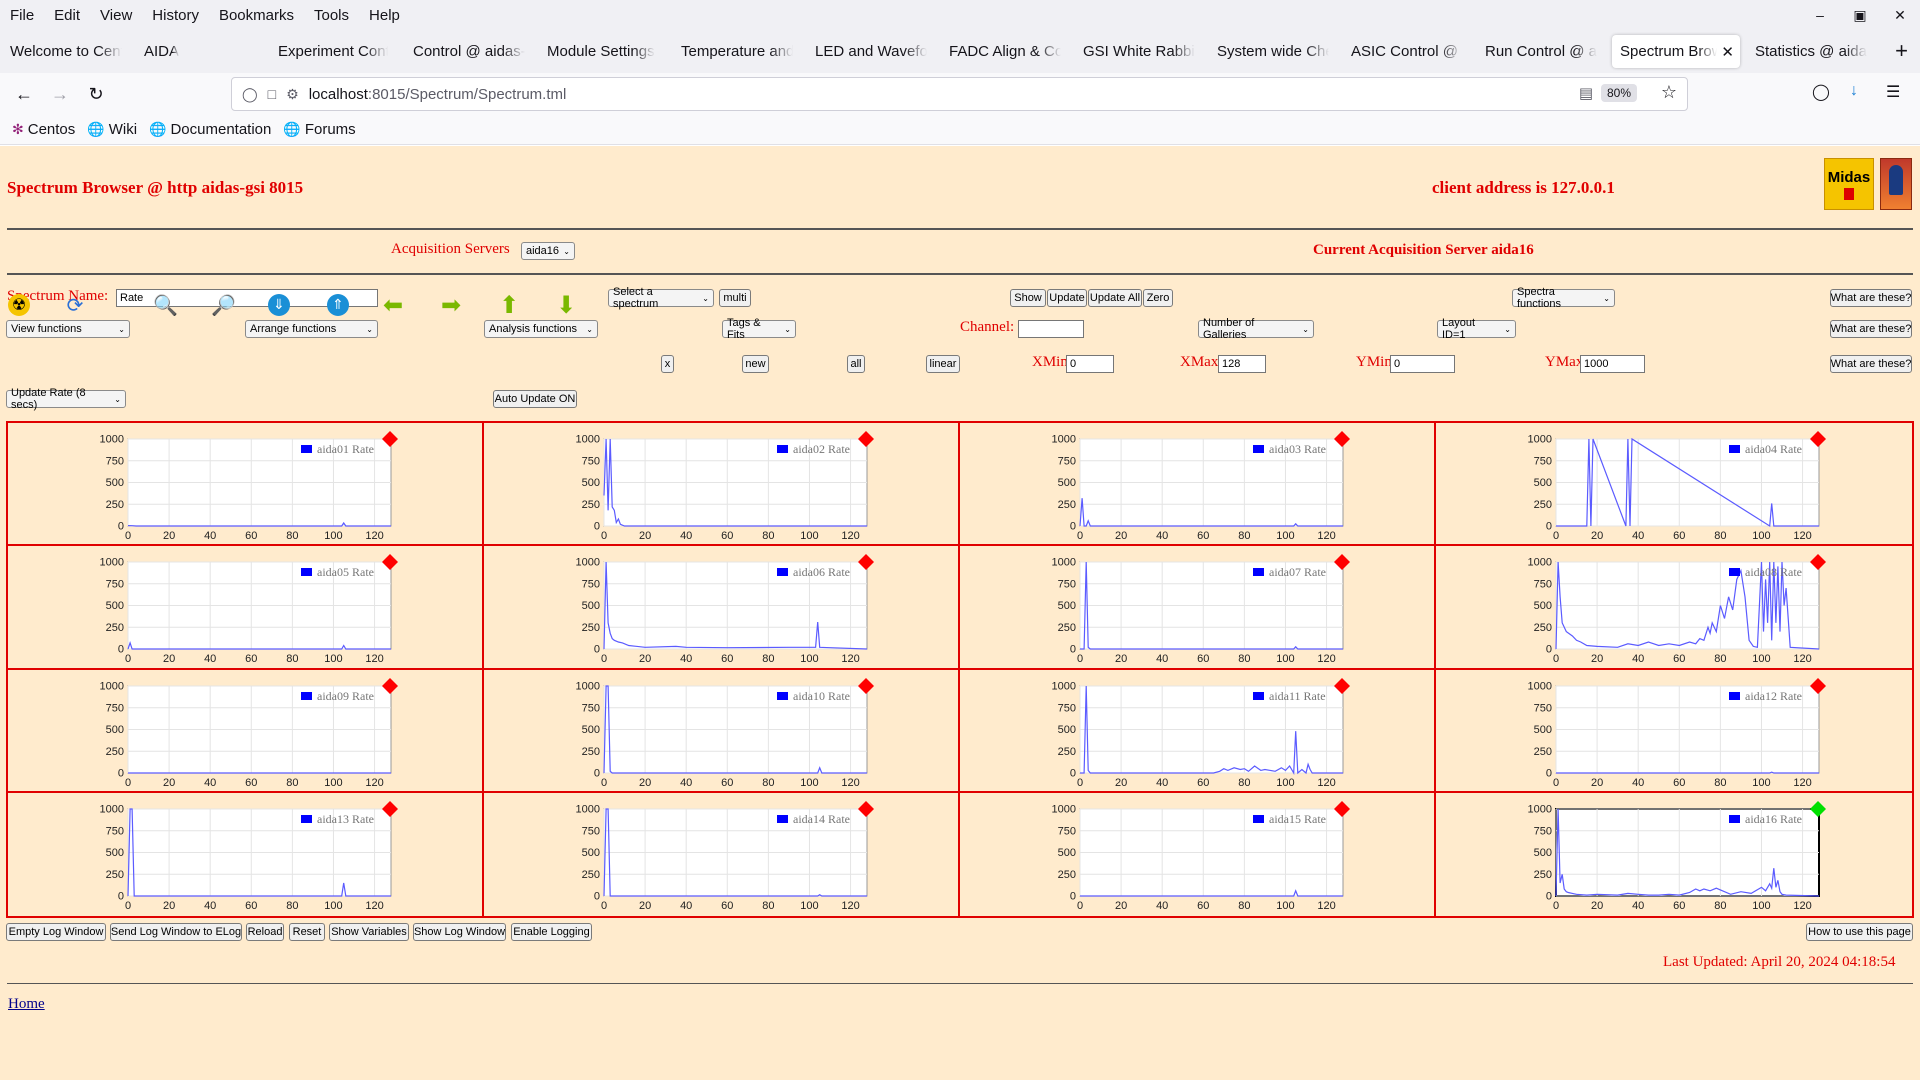 The width and height of the screenshot is (1920, 1080). I want to click on arrow-down-icon: ⬇, so click(566, 305).